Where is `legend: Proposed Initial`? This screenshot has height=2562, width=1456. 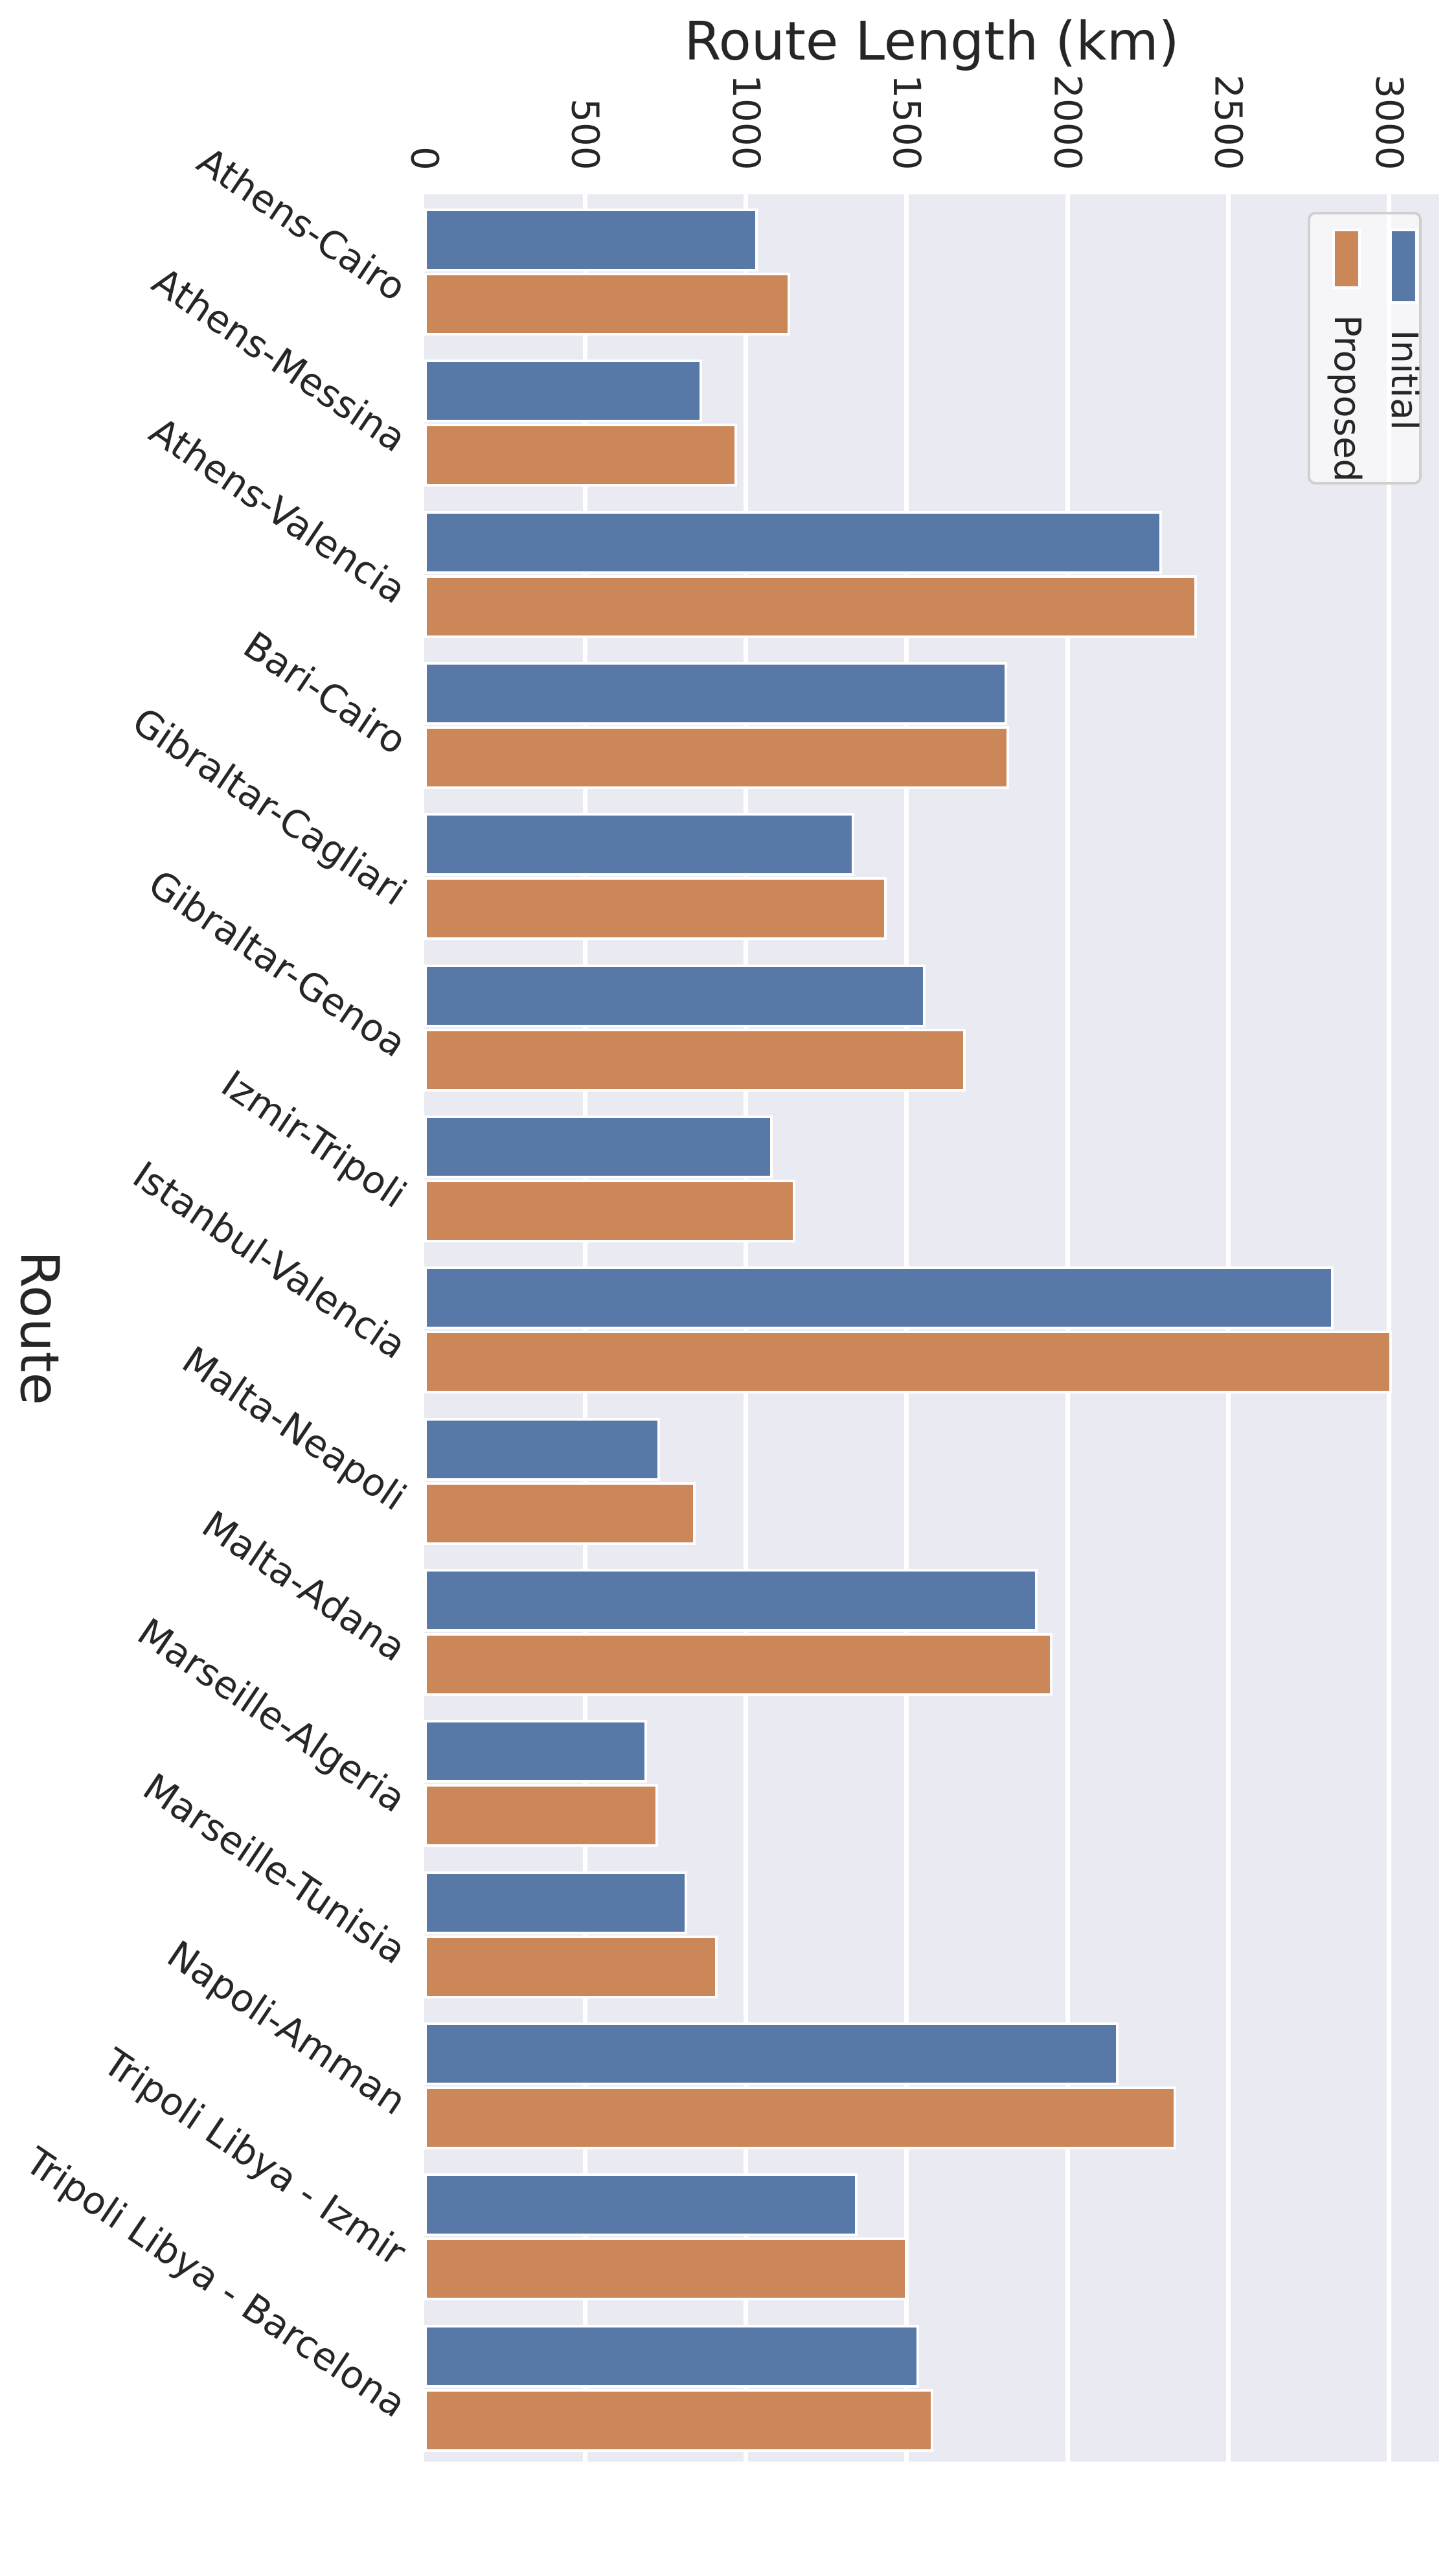
legend: Proposed Initial is located at coordinates (1366, 348).